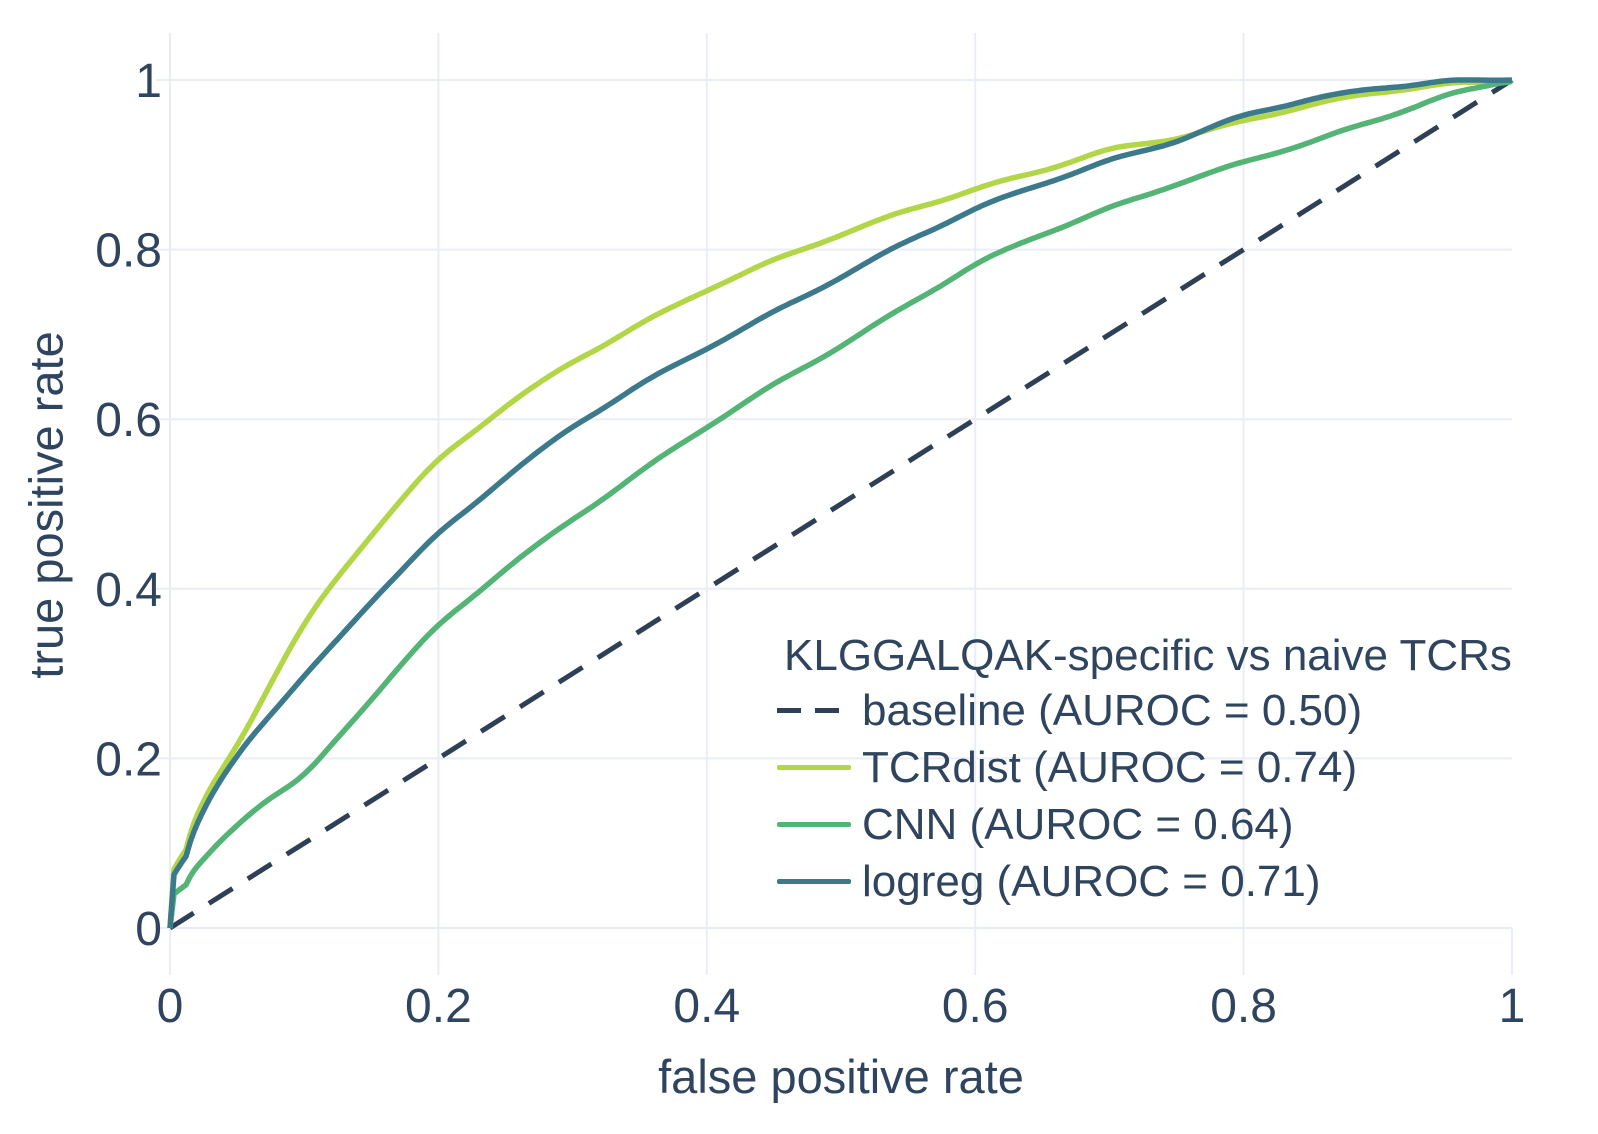  Describe the element at coordinates (1110, 767) in the screenshot. I see `legend-item-label: TCRdist (AUROC = 0.74)` at that location.